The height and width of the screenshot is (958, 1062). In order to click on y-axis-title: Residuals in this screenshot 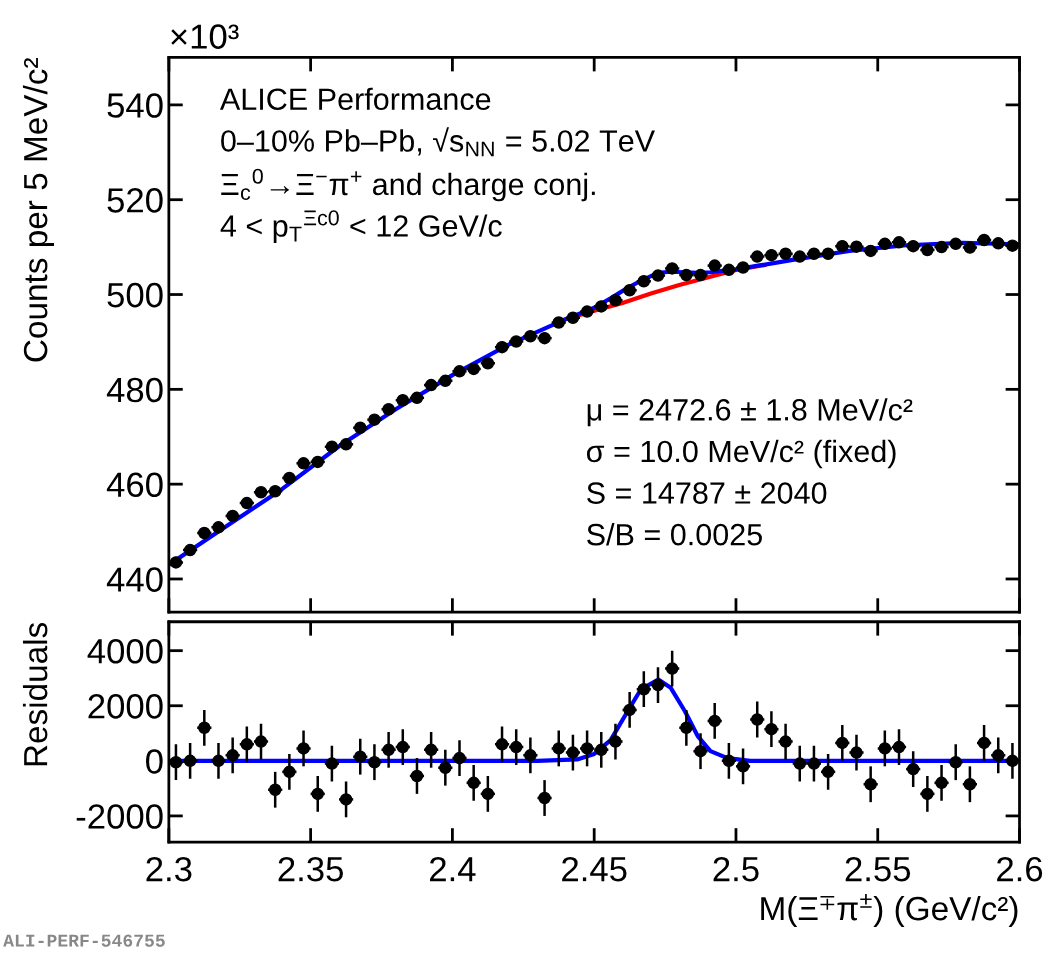, I will do `click(35, 694)`.